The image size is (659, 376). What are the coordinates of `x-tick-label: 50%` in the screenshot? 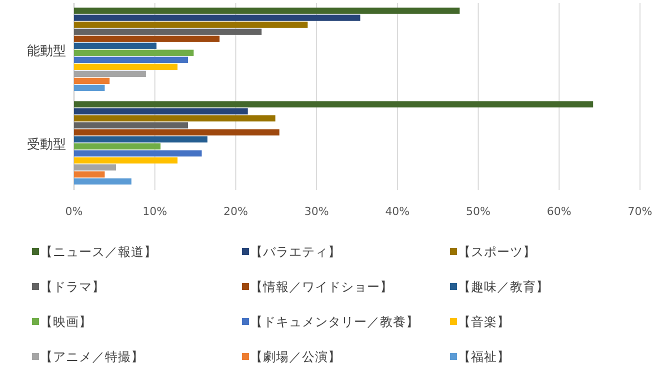 It's located at (478, 211).